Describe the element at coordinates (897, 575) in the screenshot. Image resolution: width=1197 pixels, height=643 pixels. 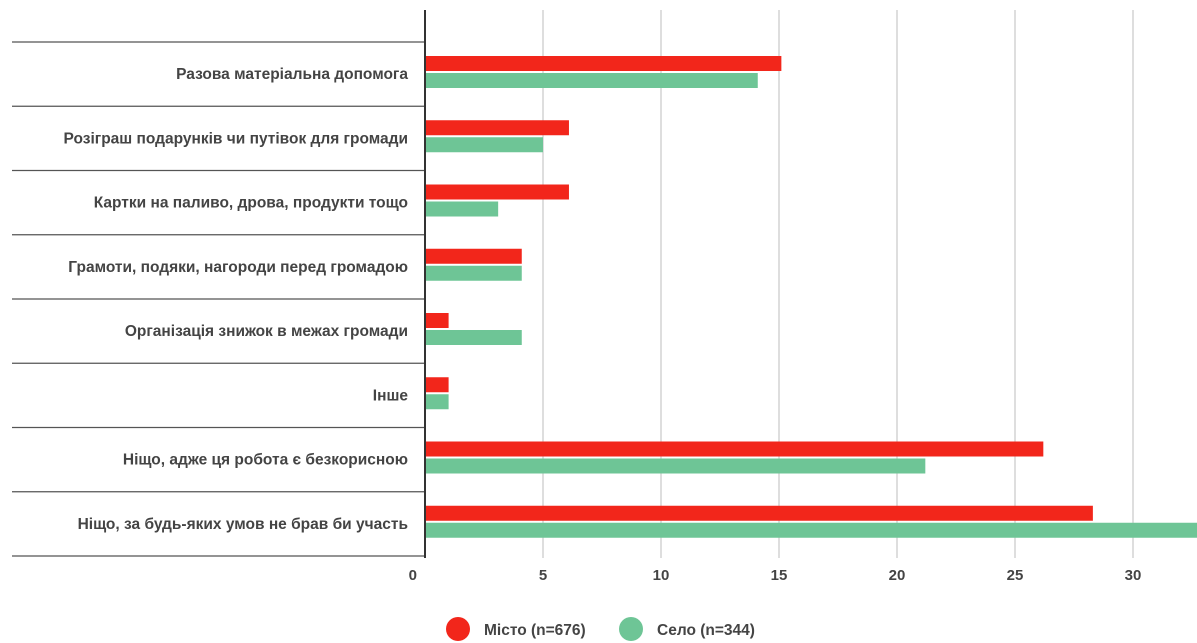
I see `x-tick-label: 20` at that location.